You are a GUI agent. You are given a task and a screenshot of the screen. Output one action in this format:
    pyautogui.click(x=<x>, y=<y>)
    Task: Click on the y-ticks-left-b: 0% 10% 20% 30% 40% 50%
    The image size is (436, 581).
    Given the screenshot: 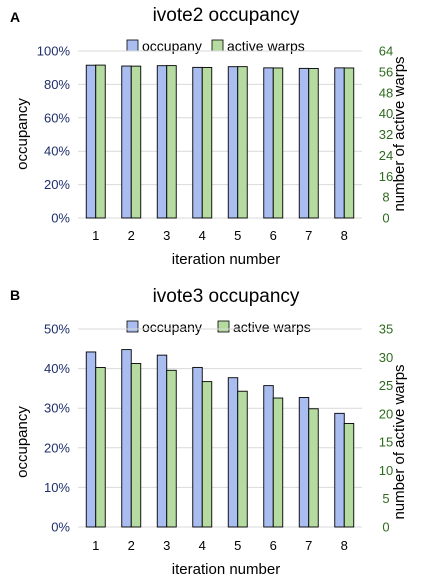 What is the action you would take?
    pyautogui.click(x=57, y=428)
    